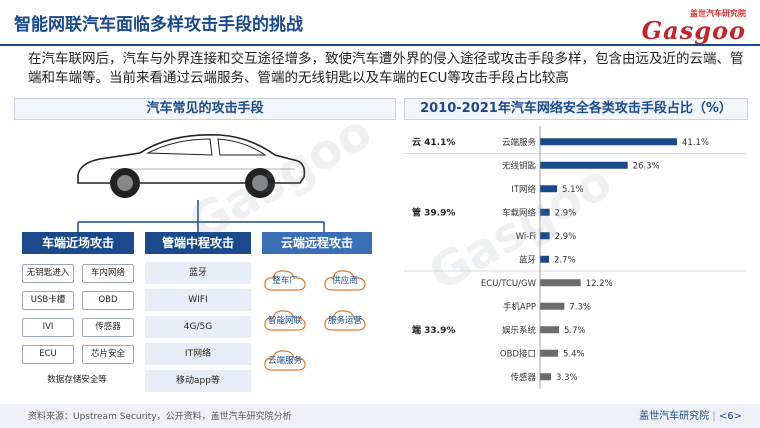 The width and height of the screenshot is (760, 428). What do you see at coordinates (380, 416) in the screenshot?
I see `footer-bar` at bounding box center [380, 416].